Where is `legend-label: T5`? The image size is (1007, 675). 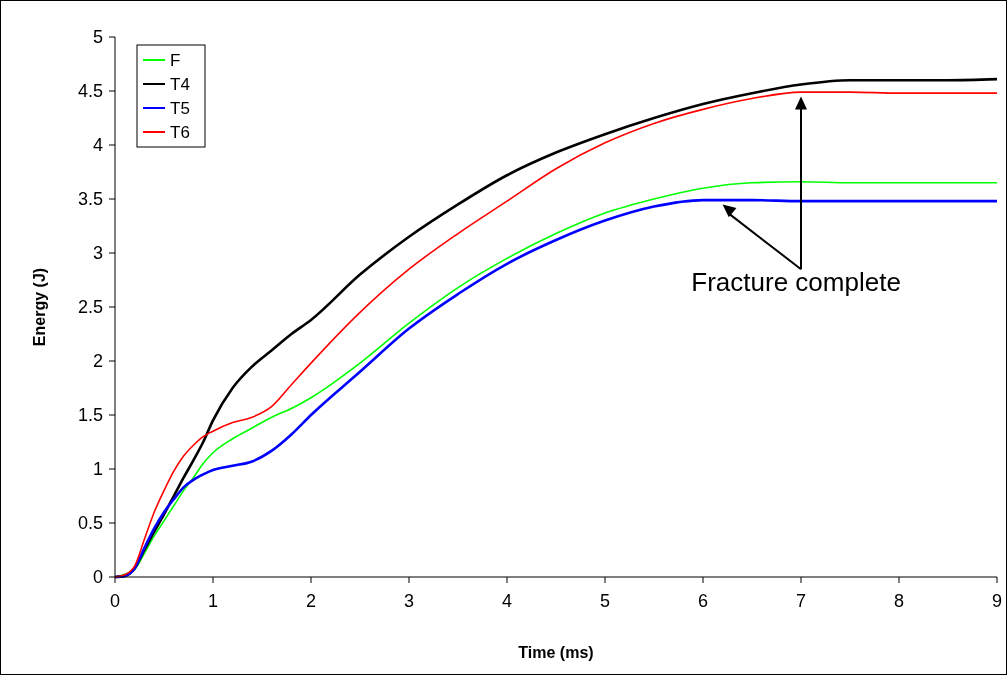
legend-label: T5 is located at coordinates (180, 108).